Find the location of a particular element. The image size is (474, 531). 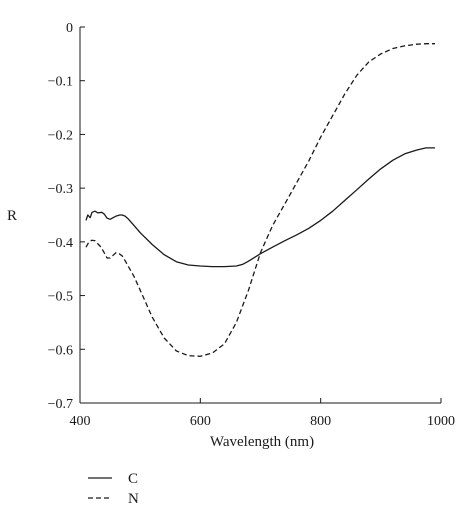

x-tick-label-0: 400 is located at coordinates (80, 421).